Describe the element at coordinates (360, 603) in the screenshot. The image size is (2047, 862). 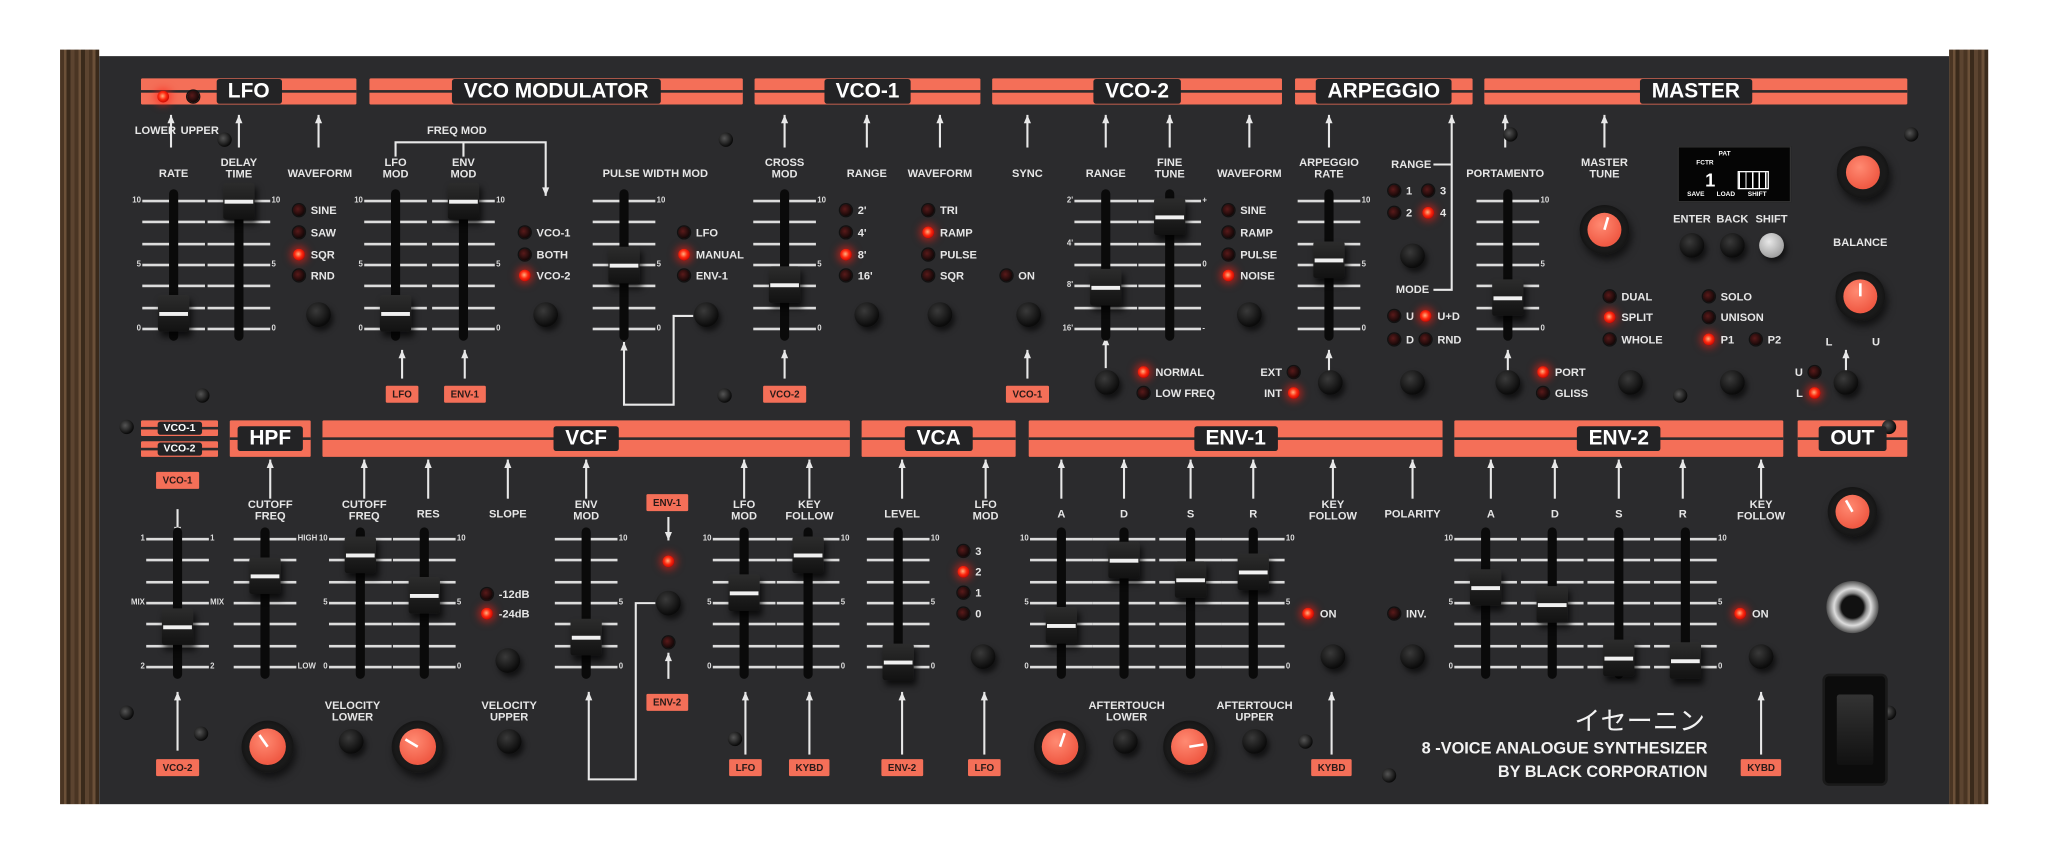
I see `slider-track-vcf-cutoff` at that location.